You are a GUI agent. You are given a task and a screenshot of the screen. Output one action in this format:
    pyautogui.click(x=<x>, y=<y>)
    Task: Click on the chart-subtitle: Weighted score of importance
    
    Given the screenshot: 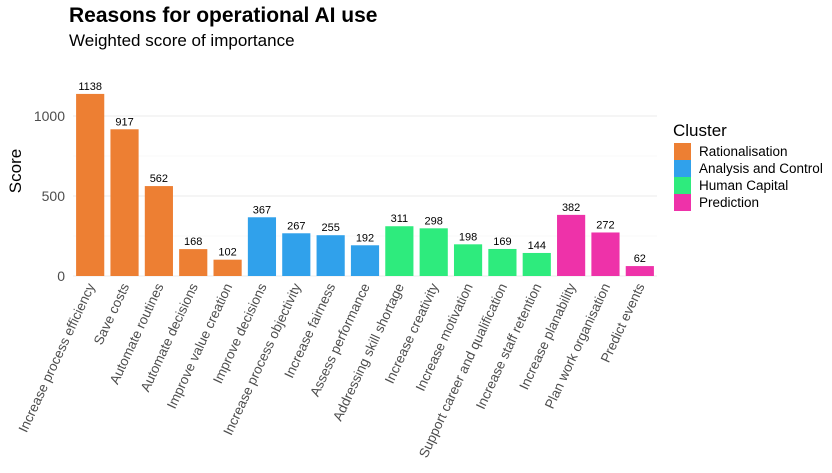 What is the action you would take?
    pyautogui.click(x=182, y=40)
    